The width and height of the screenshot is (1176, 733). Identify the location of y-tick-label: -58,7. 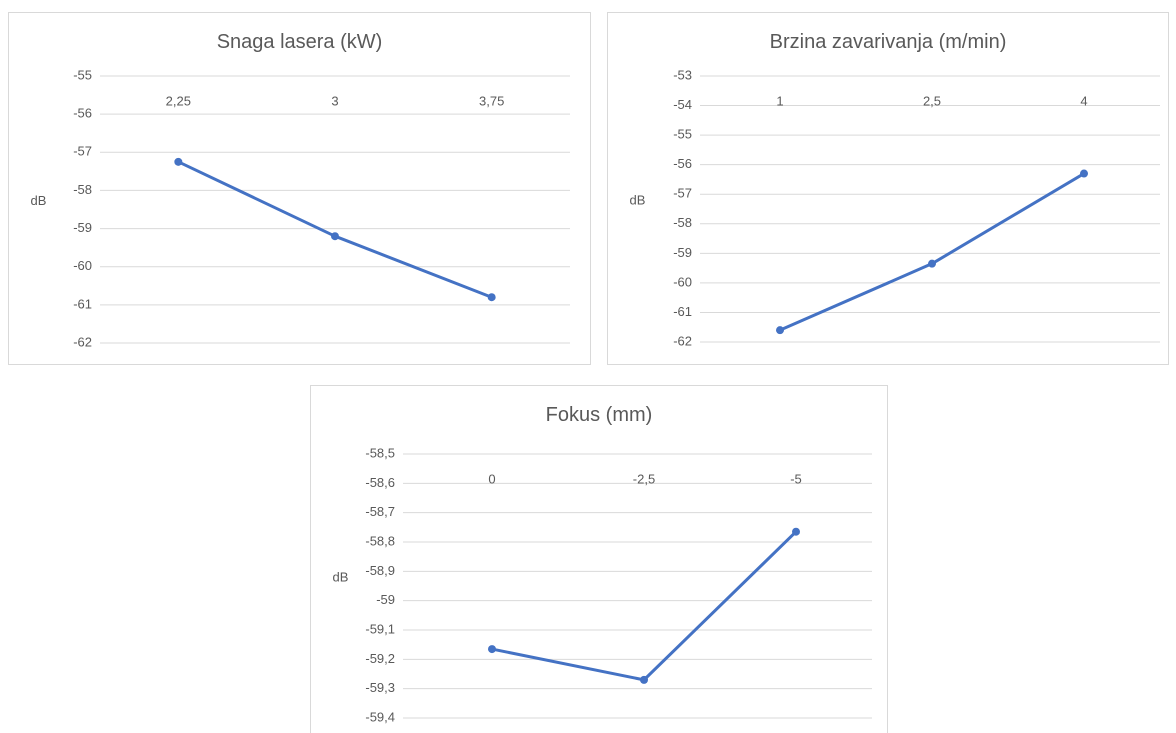
(380, 511).